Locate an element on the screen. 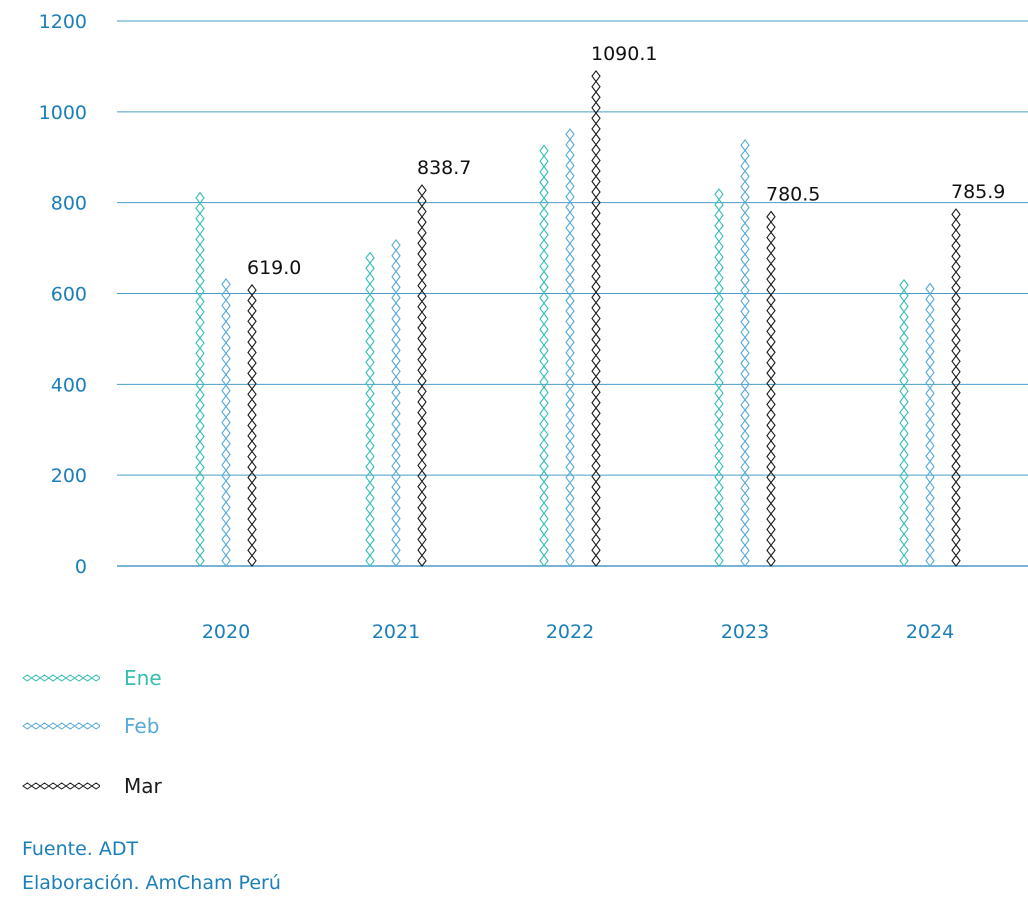 This screenshot has width=1028, height=903. bar-feb-2020 is located at coordinates (226, 422).